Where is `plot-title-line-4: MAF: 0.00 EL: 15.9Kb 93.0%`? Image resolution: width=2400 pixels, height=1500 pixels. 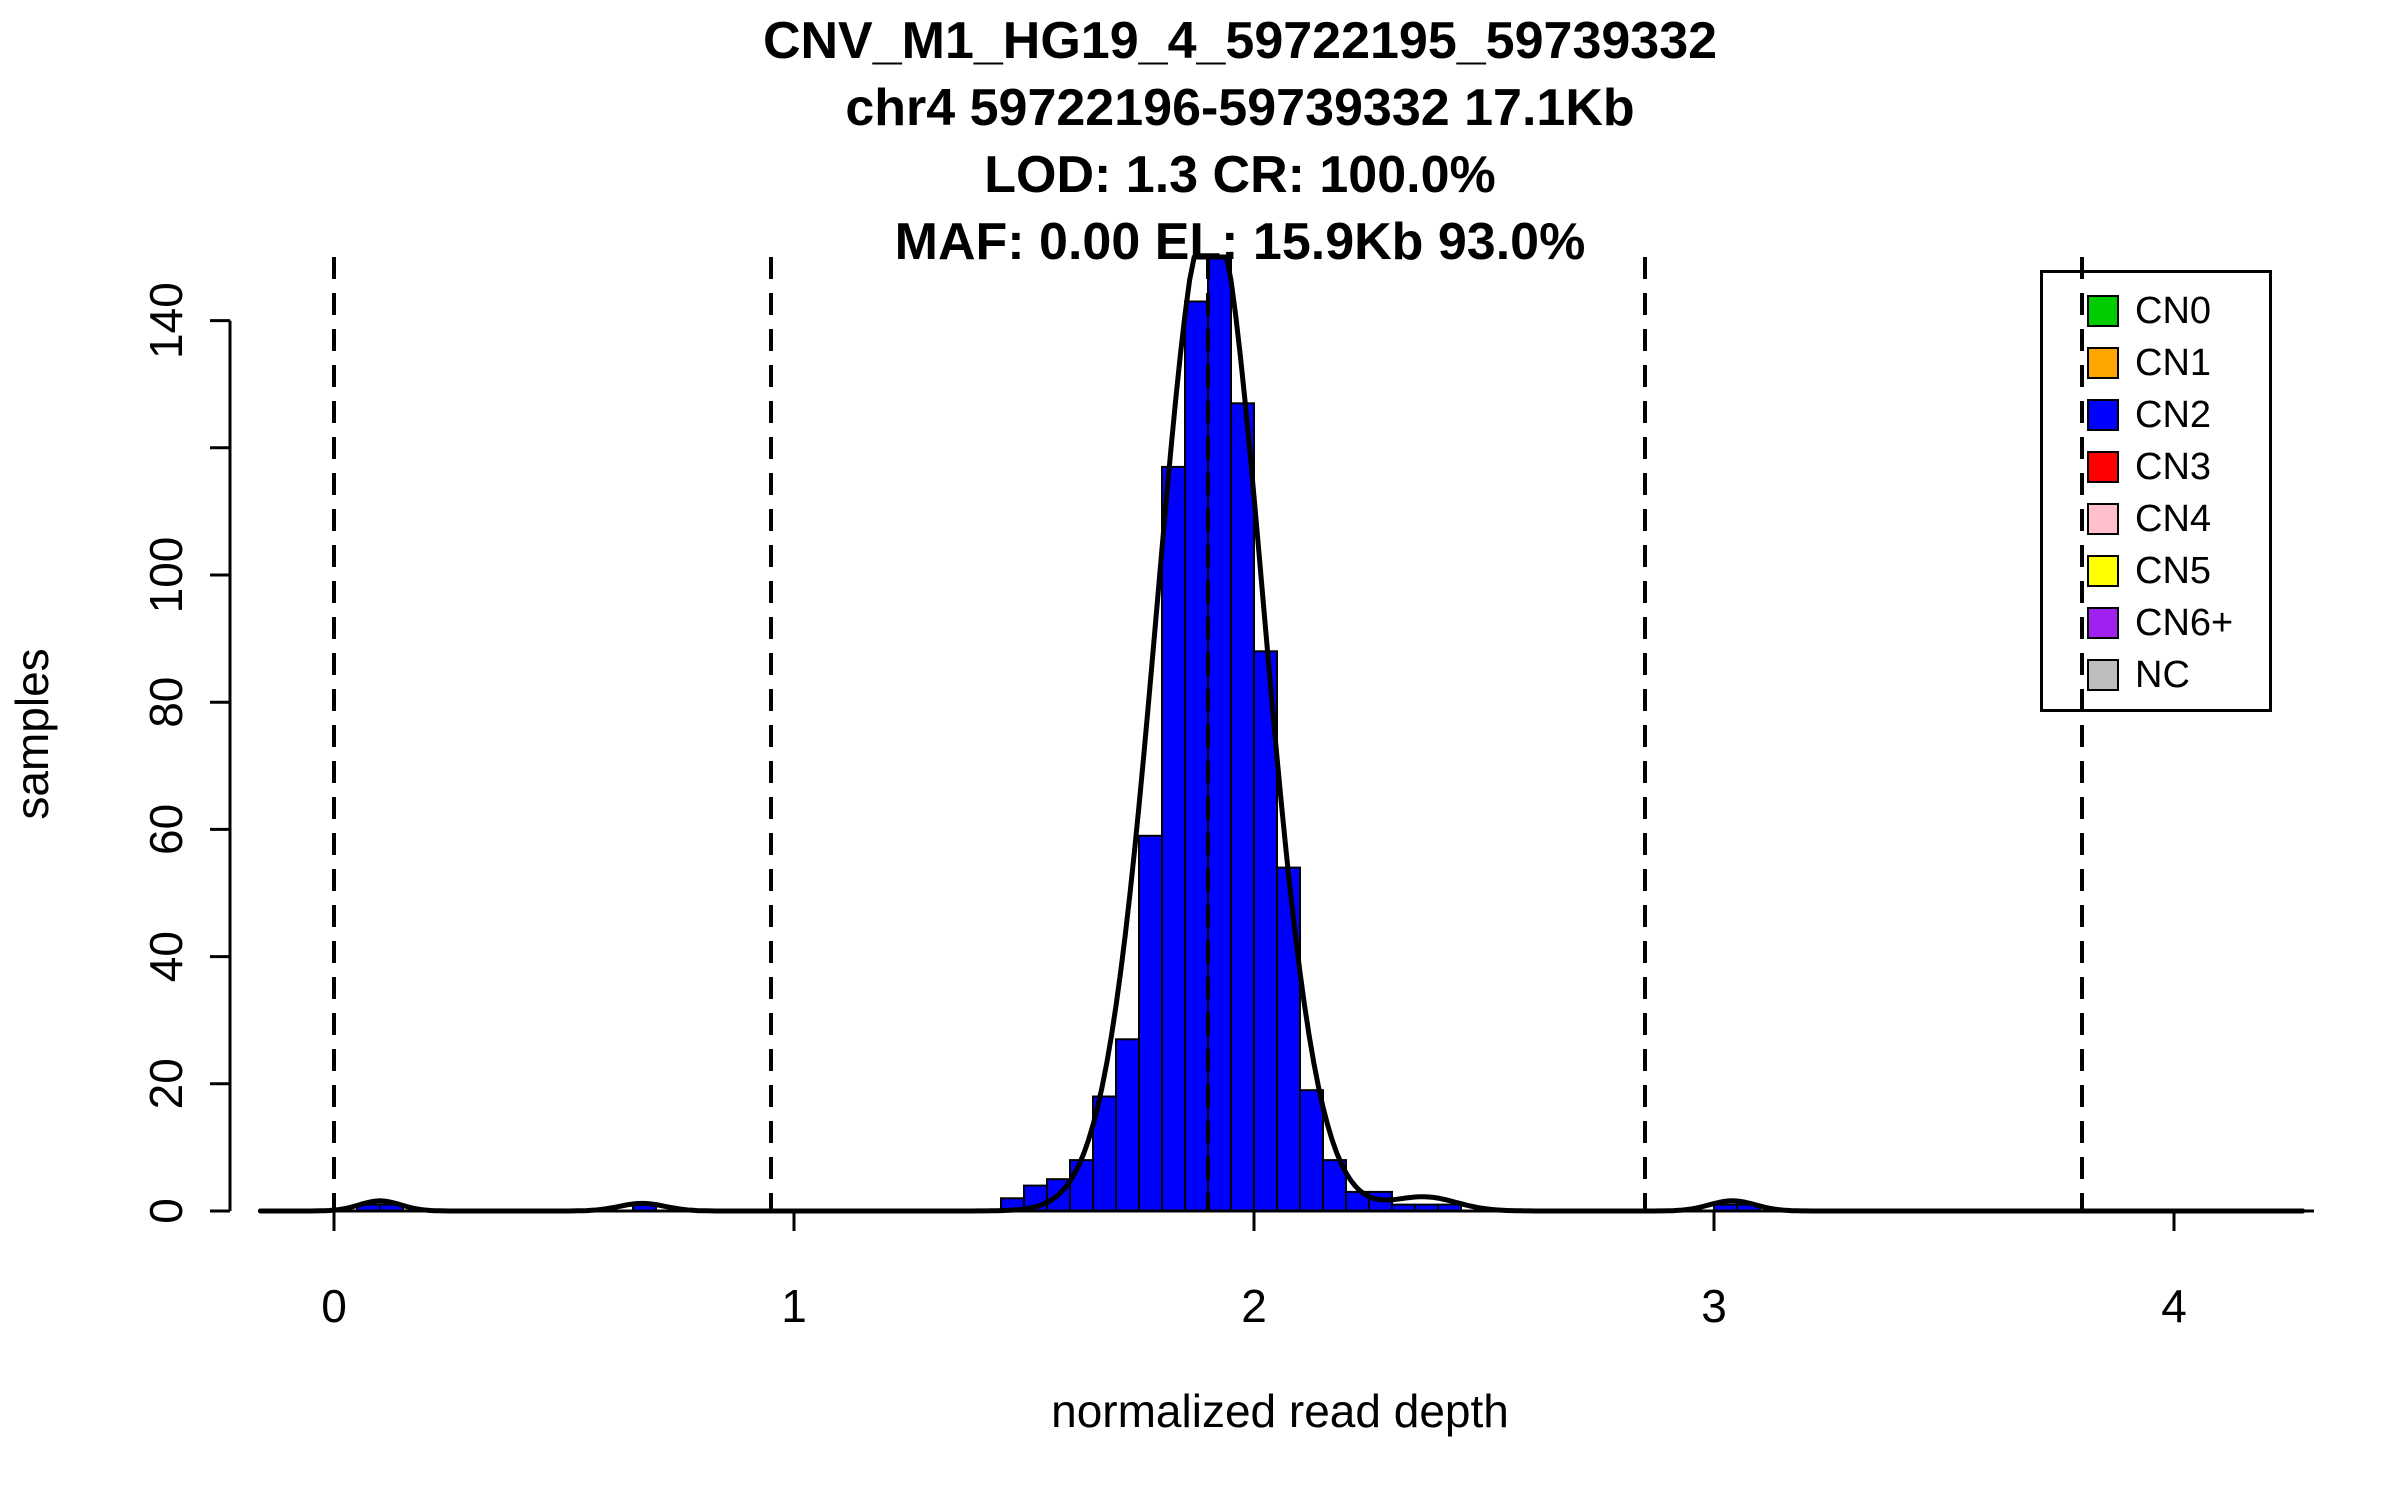 plot-title-line-4: MAF: 0.00 EL: 15.9Kb 93.0% is located at coordinates (1240, 242).